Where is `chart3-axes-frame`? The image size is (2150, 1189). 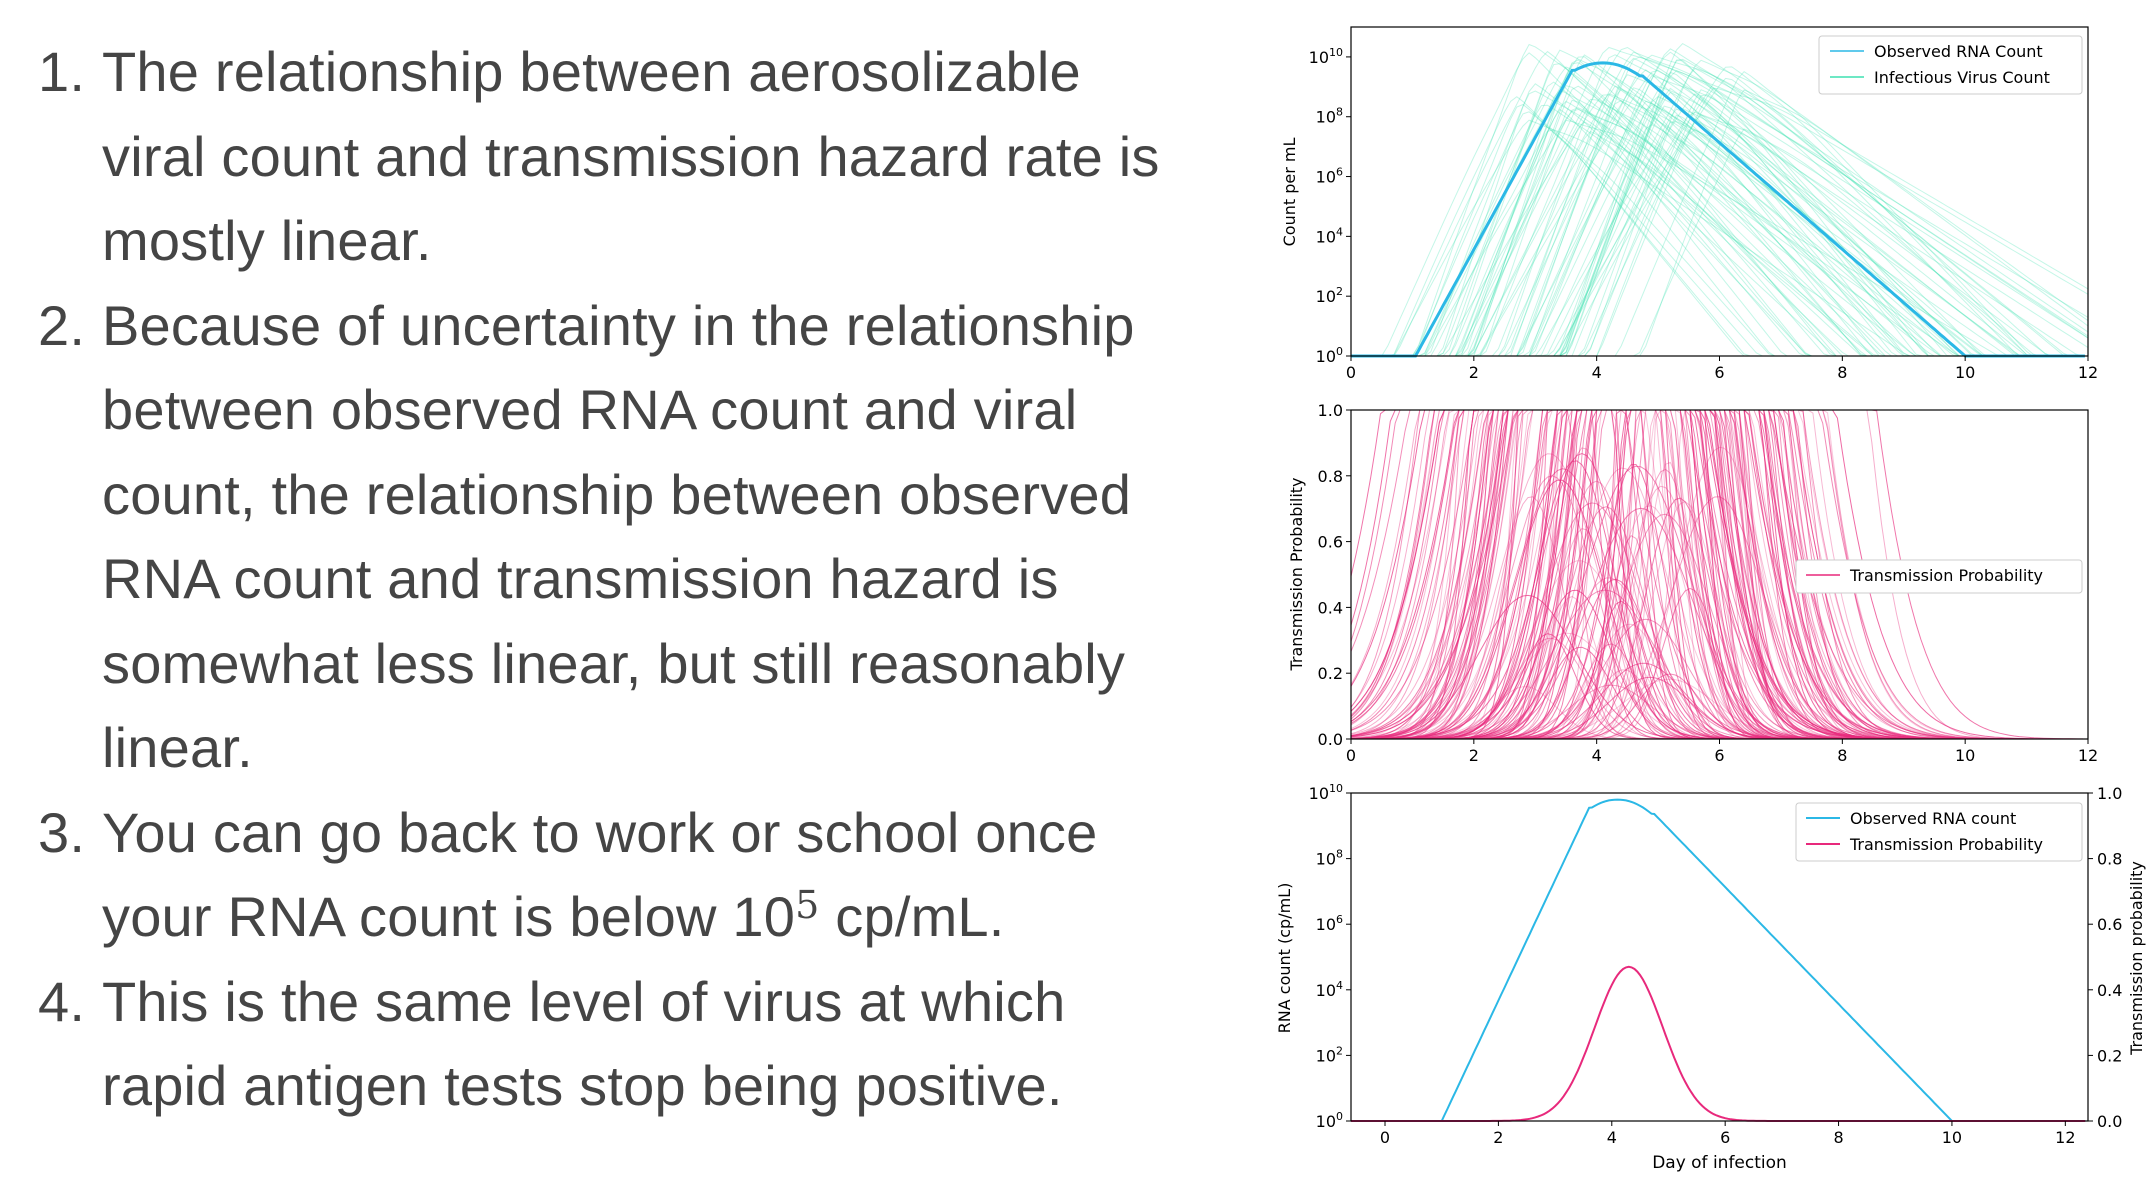
chart3-axes-frame is located at coordinates (1719, 957).